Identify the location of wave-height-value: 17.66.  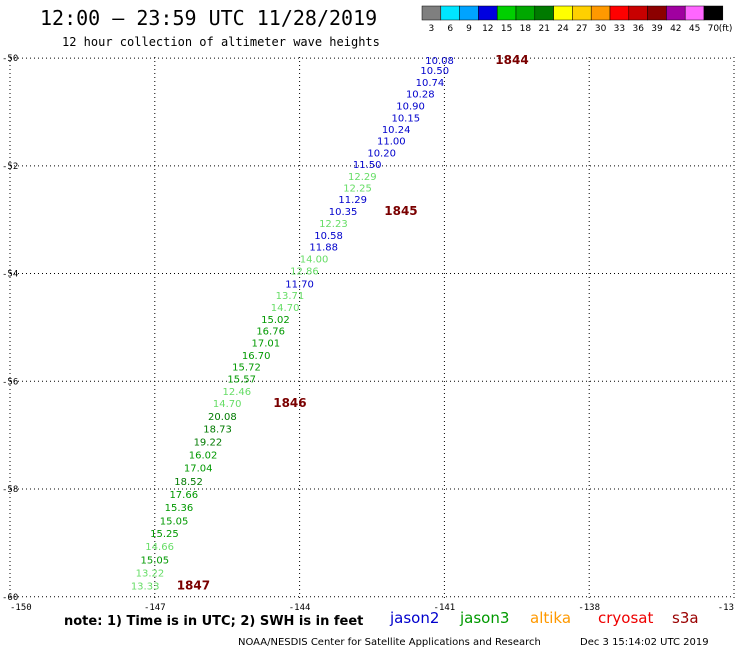
(183, 495).